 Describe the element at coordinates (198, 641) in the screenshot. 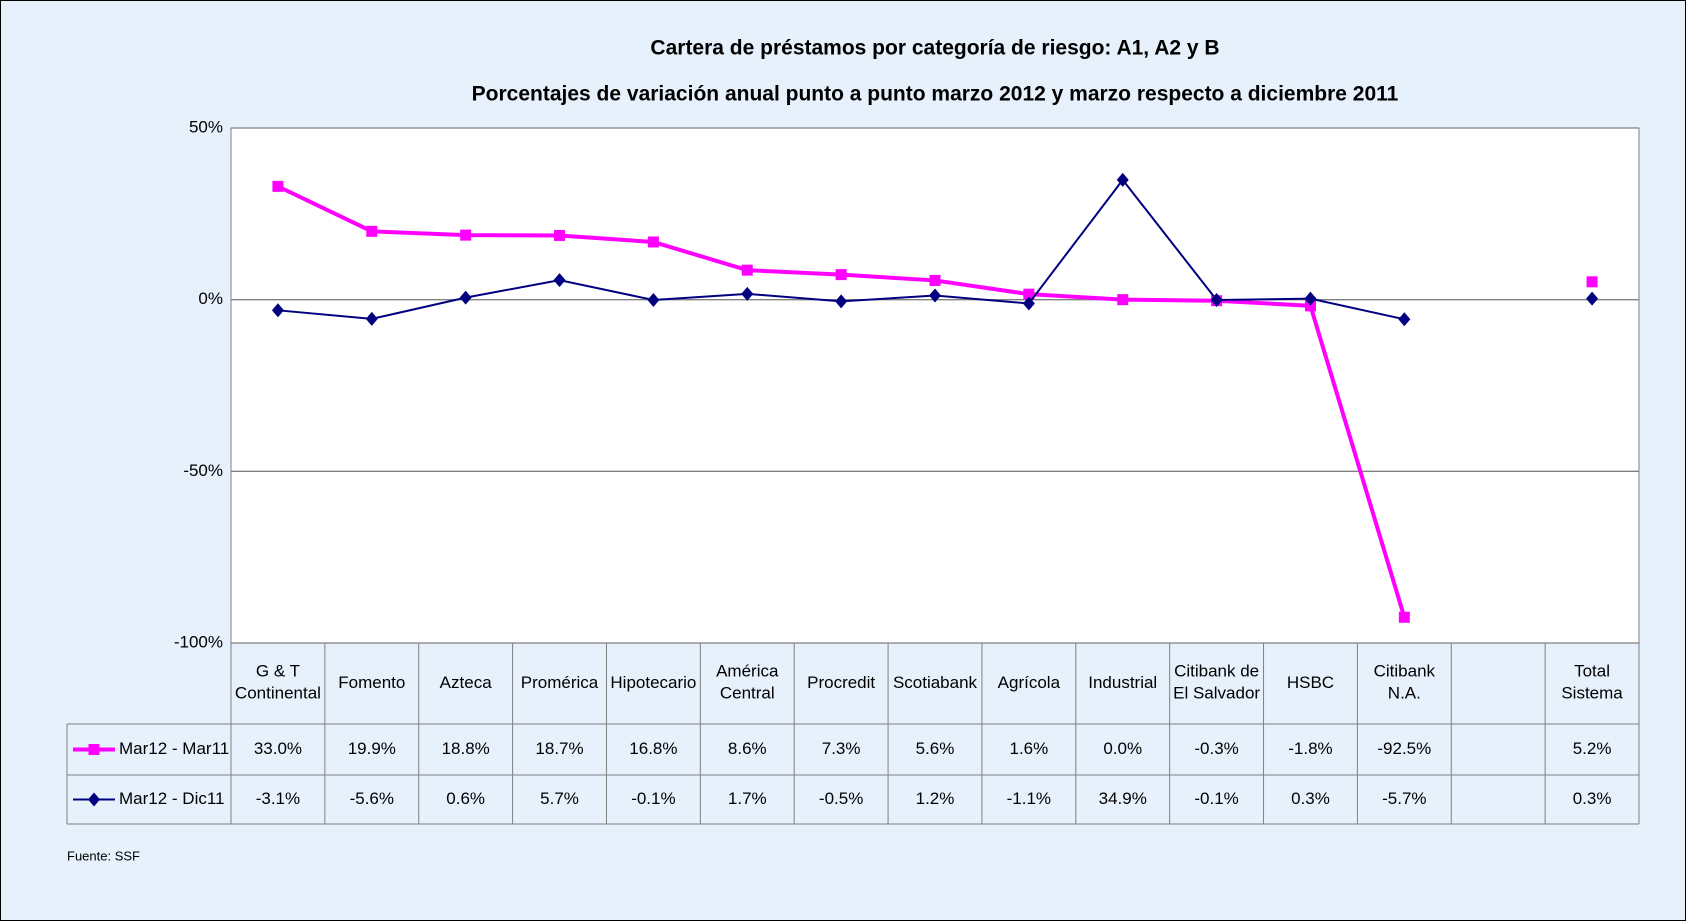

I see `y-tick-label: -100%` at that location.